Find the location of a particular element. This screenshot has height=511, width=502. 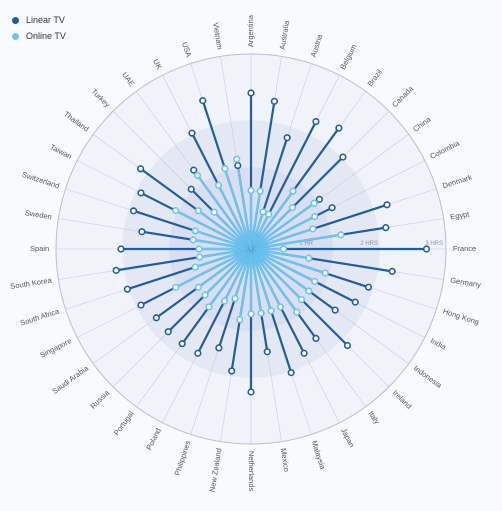

online-tv-point-germany is located at coordinates (309, 258).